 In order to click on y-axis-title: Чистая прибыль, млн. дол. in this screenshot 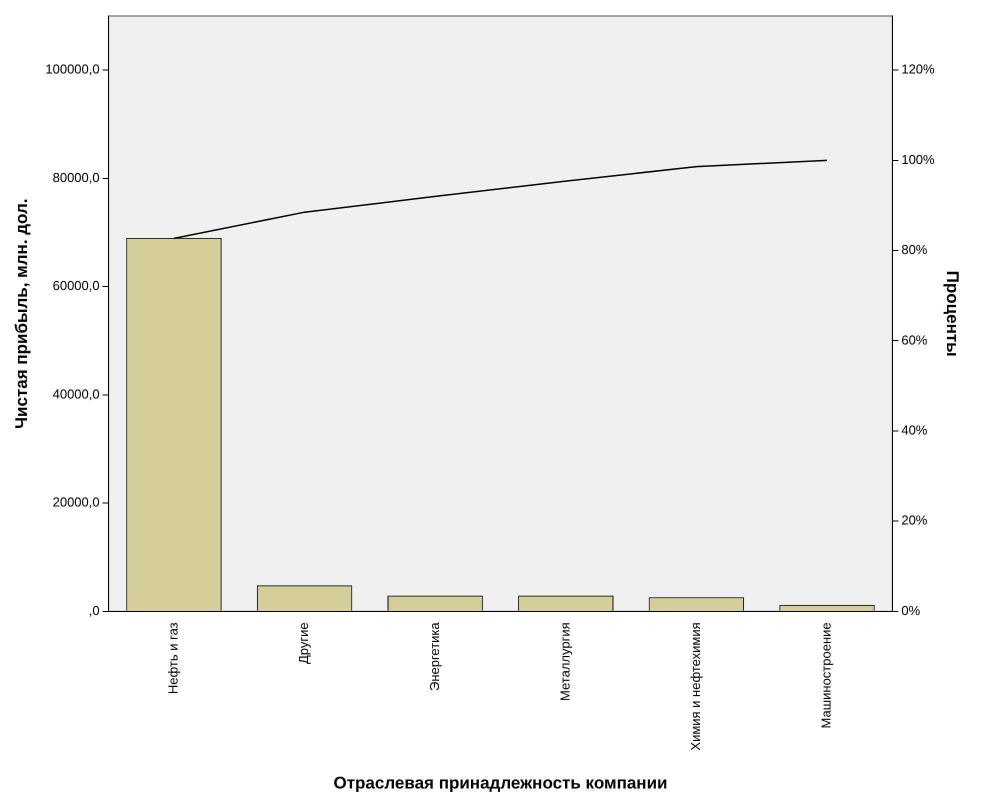, I will do `click(21, 313)`.